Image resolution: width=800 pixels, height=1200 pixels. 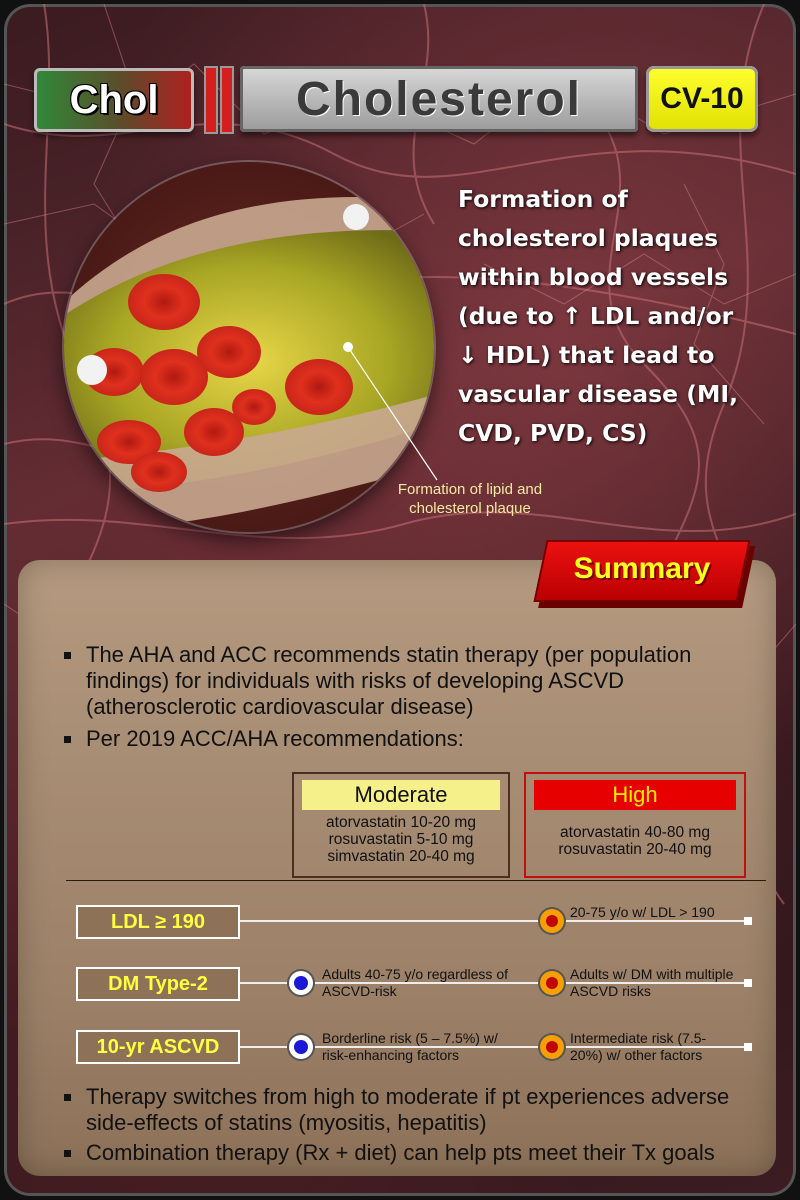 I want to click on title-bar: Chol Cholesterol CV-10, so click(x=396, y=100).